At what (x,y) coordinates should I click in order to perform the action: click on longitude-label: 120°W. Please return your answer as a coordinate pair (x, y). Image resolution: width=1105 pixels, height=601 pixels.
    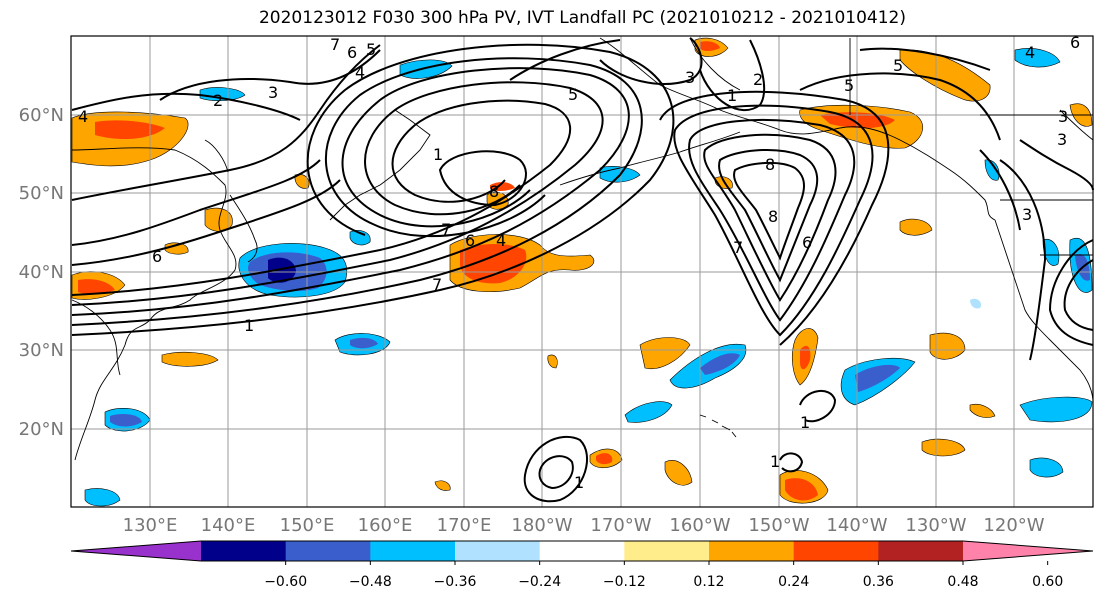
    Looking at the image, I should click on (1013, 525).